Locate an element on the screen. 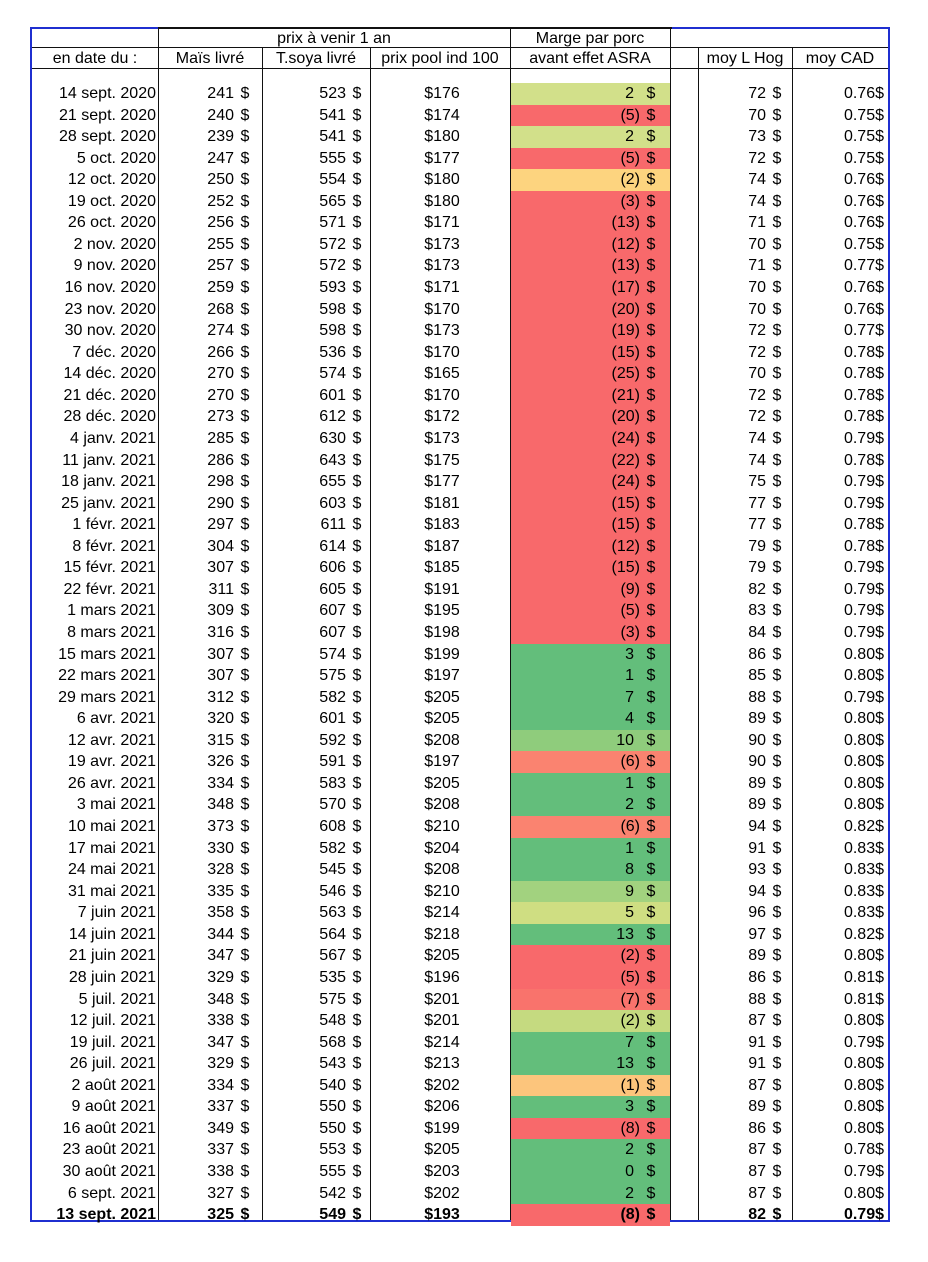 Image resolution: width=928 pixels, height=1262 pixels. mais-cell-value: 270 is located at coordinates (220, 395).